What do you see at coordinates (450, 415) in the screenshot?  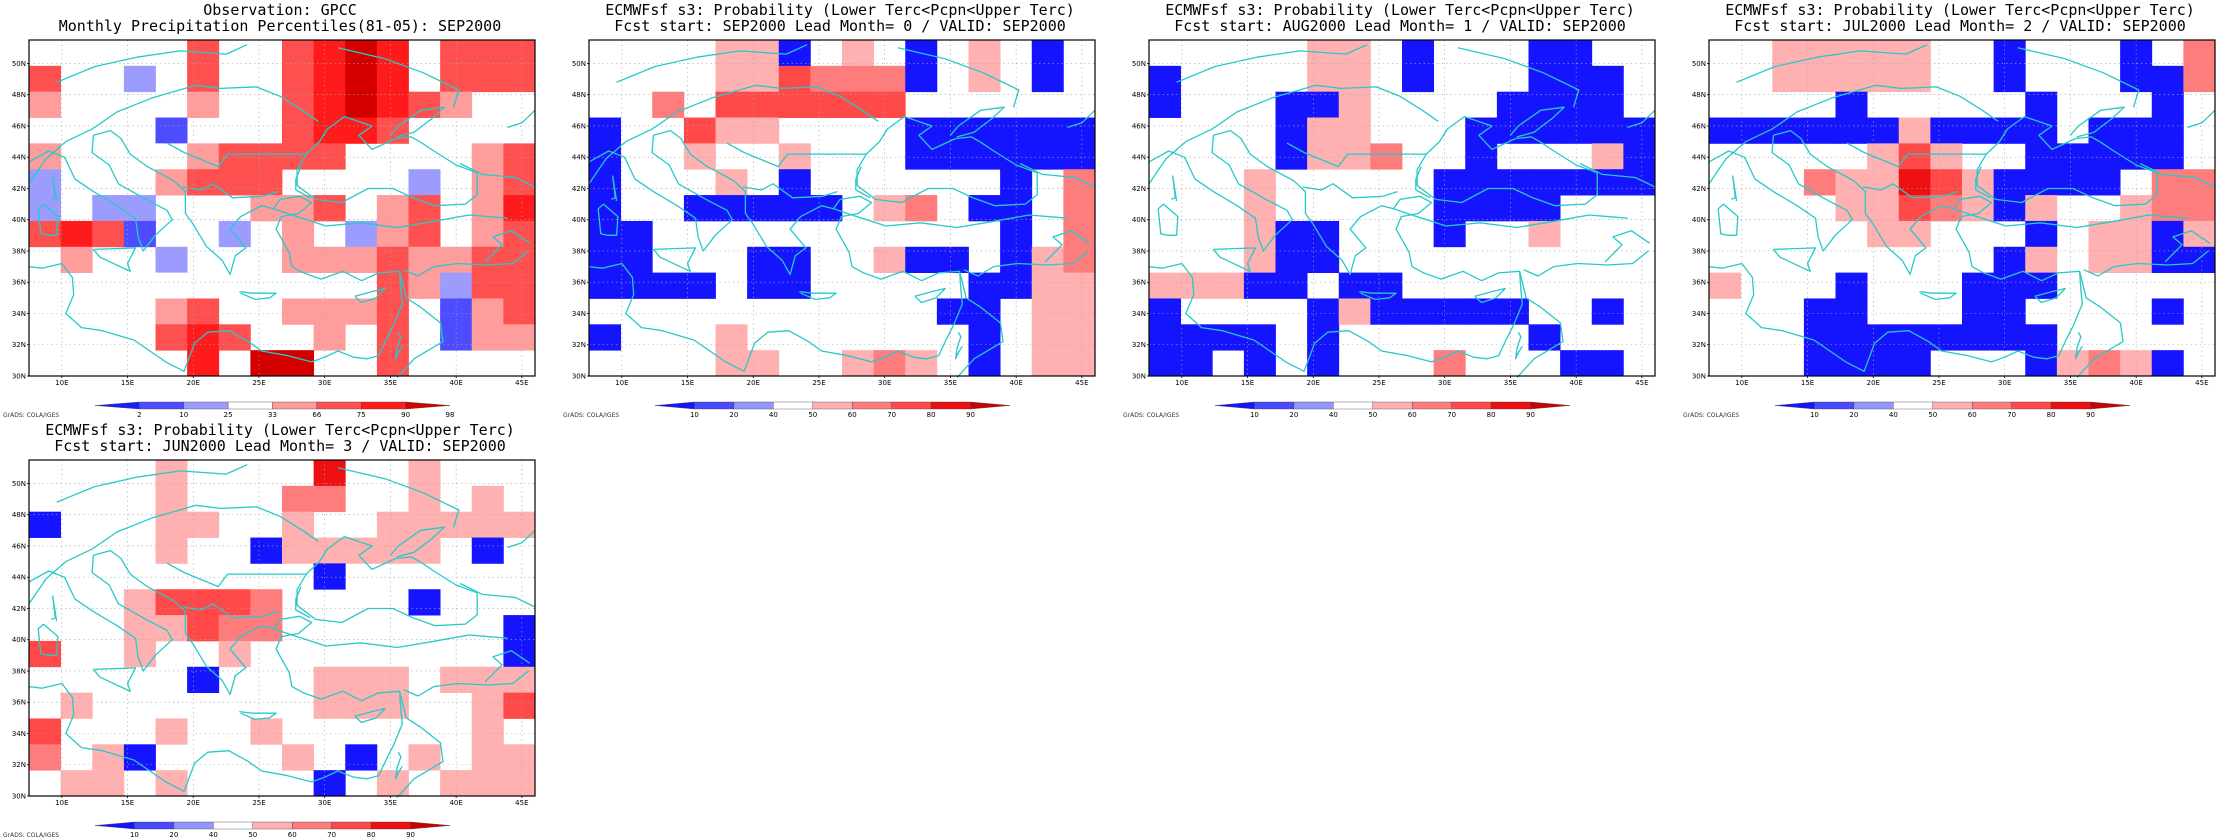 I see `colorbar-label: 98` at bounding box center [450, 415].